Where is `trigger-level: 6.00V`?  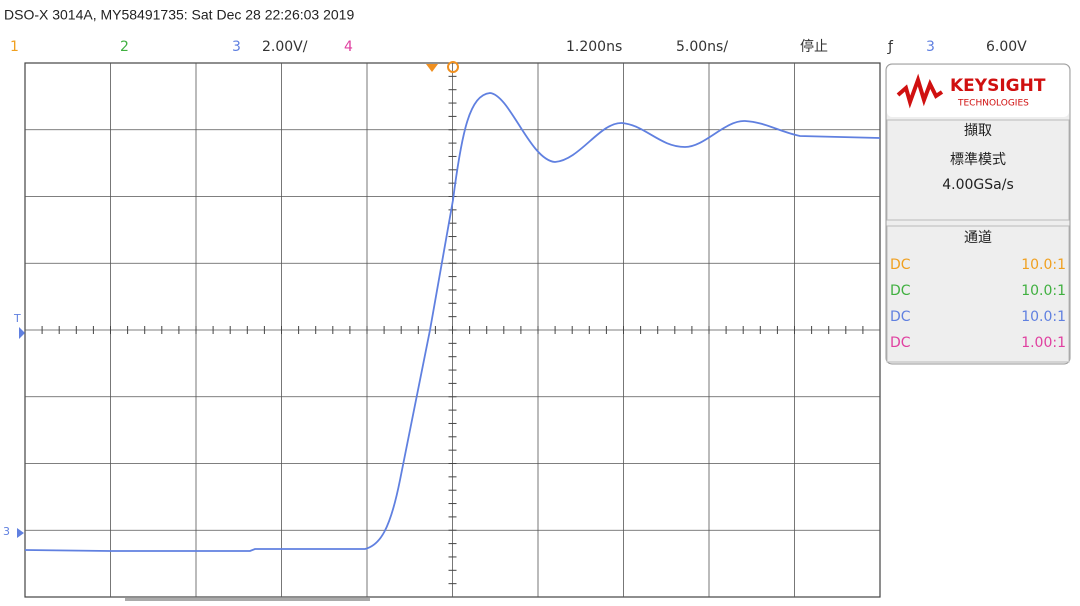
trigger-level: 6.00V is located at coordinates (1006, 47).